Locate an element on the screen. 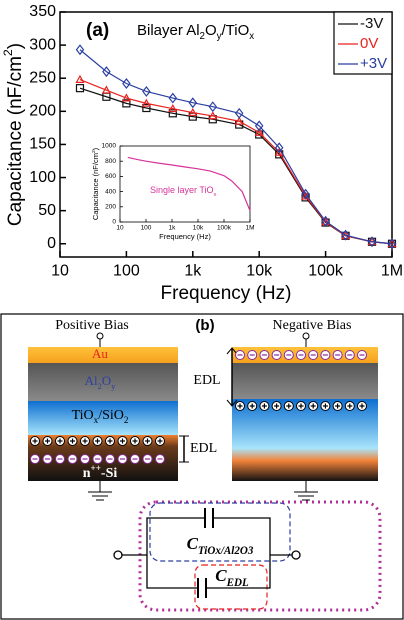 Image resolution: width=404 pixels, height=620 pixels. layer-label: TiOx/SiO2 is located at coordinates (100, 416).